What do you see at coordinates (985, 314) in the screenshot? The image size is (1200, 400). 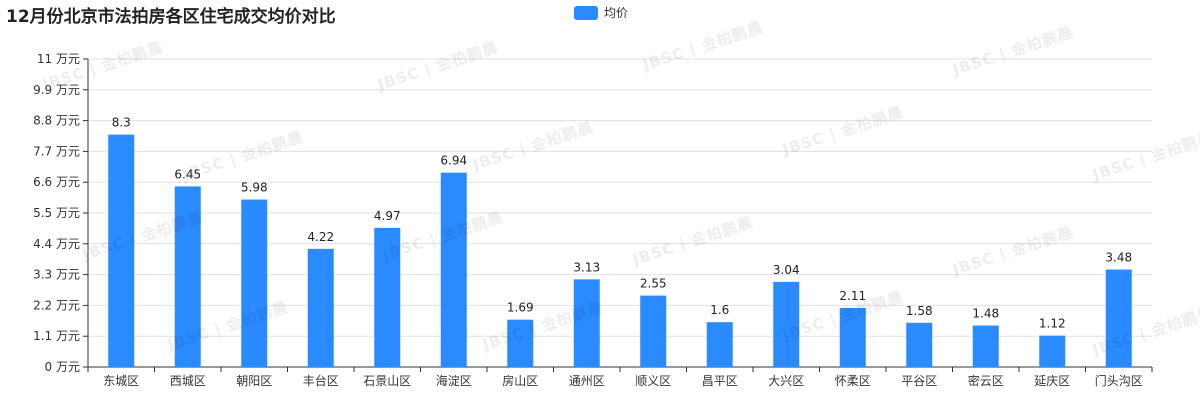 I see `data-label: 1.48` at bounding box center [985, 314].